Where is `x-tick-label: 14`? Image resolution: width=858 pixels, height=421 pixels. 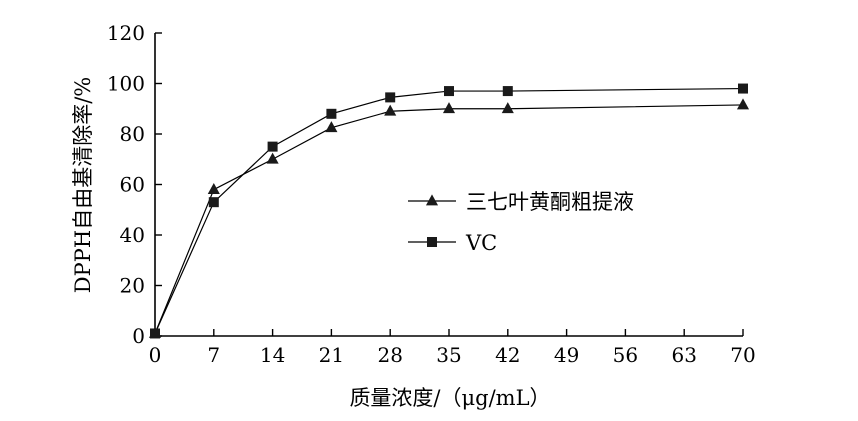
x-tick-label: 14 is located at coordinates (272, 355).